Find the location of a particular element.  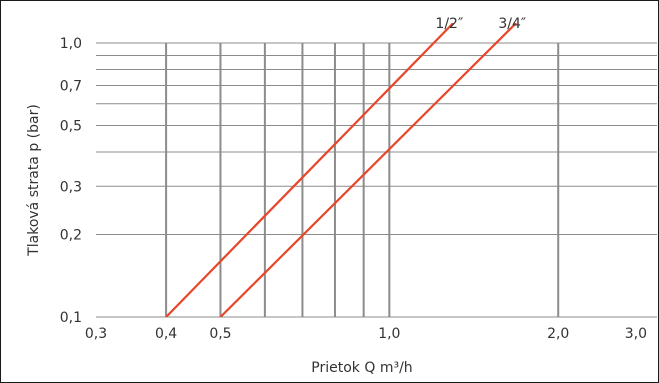

y-tick-label: 0,5 is located at coordinates (71, 126).